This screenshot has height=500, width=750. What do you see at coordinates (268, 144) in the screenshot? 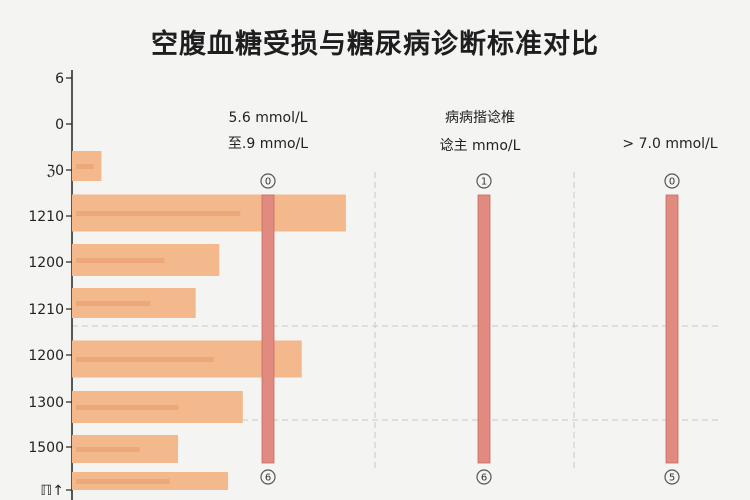
I see `column-annotation: 至.9 mmo/L` at bounding box center [268, 144].